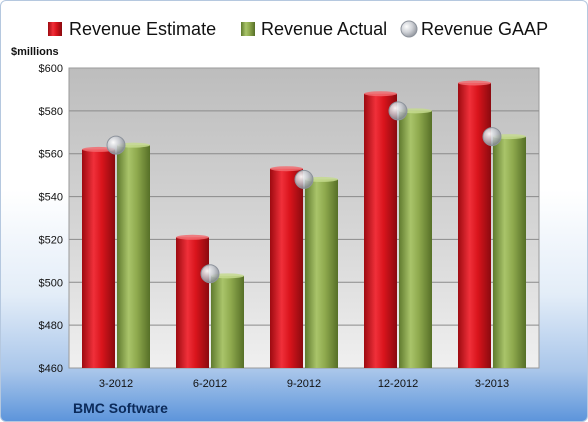  Describe the element at coordinates (35, 52) in the screenshot. I see `y-axis-unit-label: $millions` at that location.